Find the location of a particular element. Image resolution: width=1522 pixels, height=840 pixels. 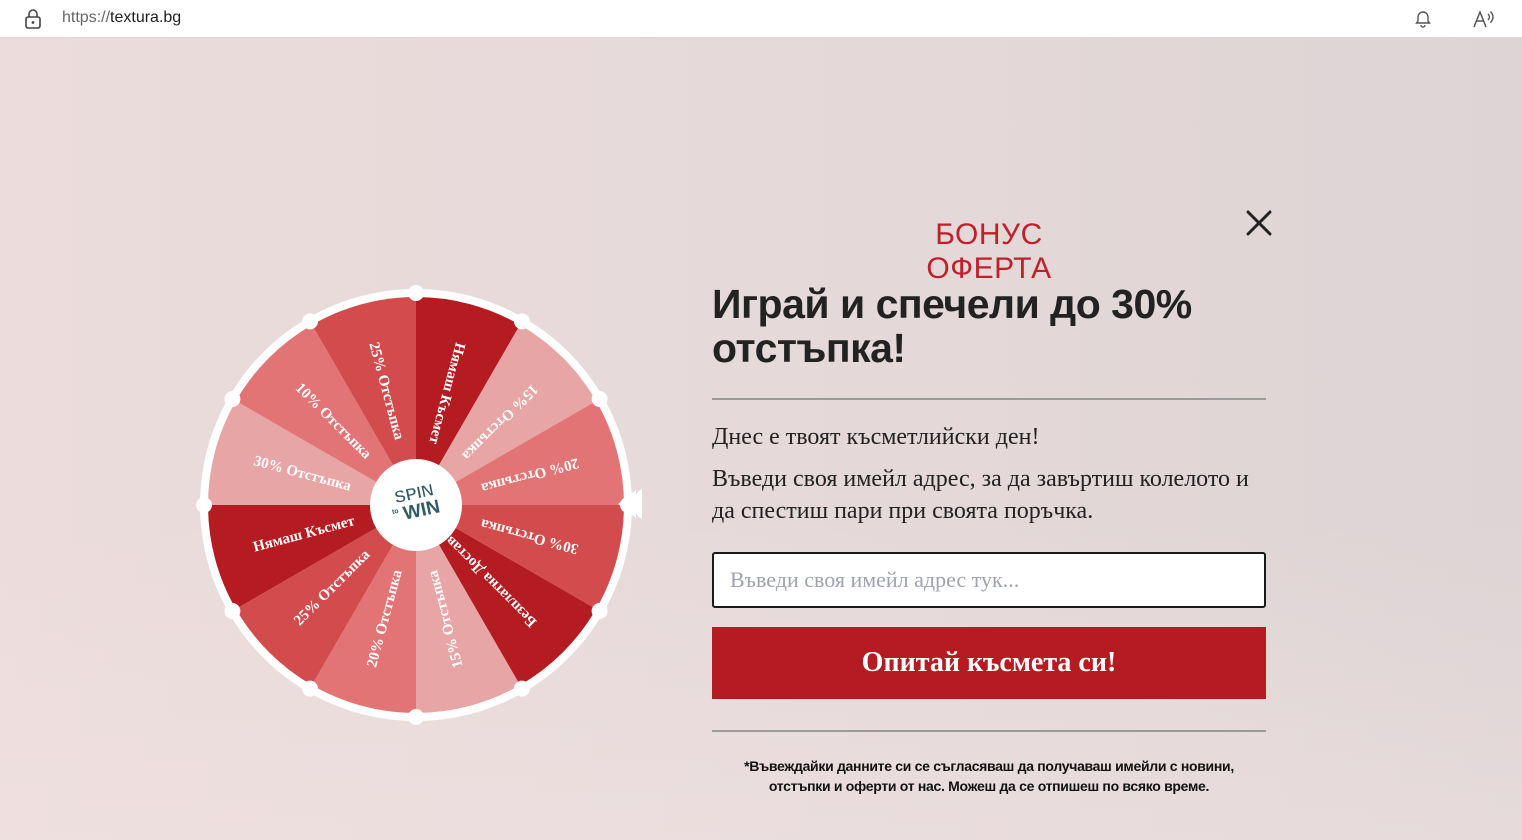

url-protocol: https:// is located at coordinates (86, 17).